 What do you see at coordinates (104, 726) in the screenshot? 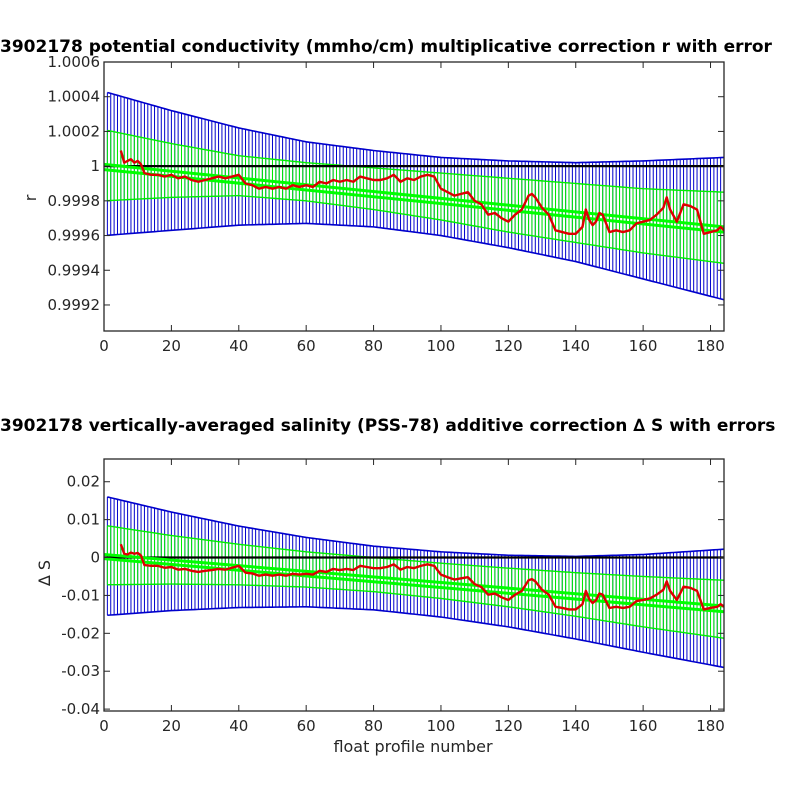
I see `bottom-xtick-label: 0` at bounding box center [104, 726].